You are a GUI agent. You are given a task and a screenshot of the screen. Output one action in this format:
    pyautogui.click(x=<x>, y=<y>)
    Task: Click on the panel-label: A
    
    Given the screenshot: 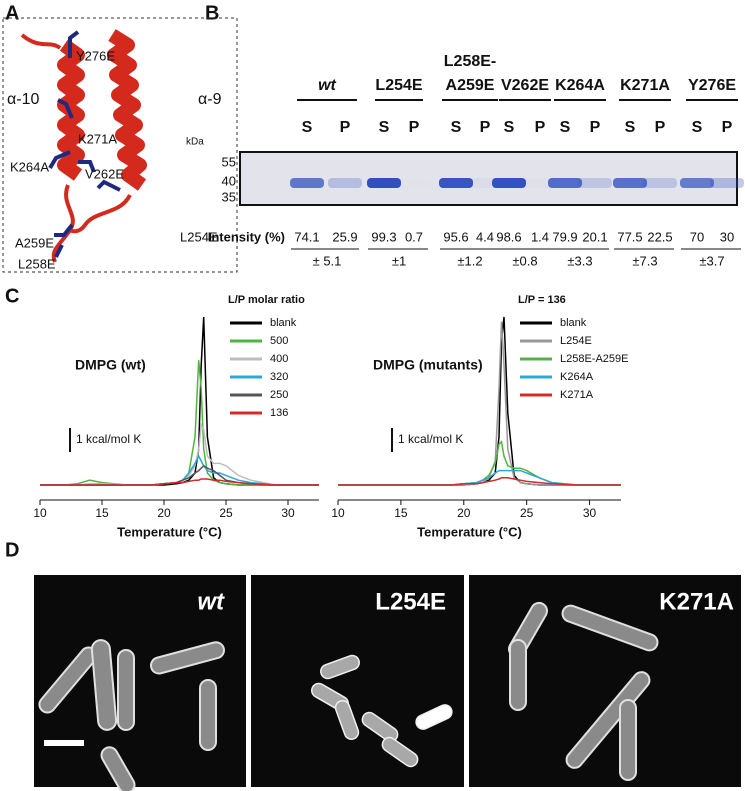 What is the action you would take?
    pyautogui.click(x=12, y=13)
    